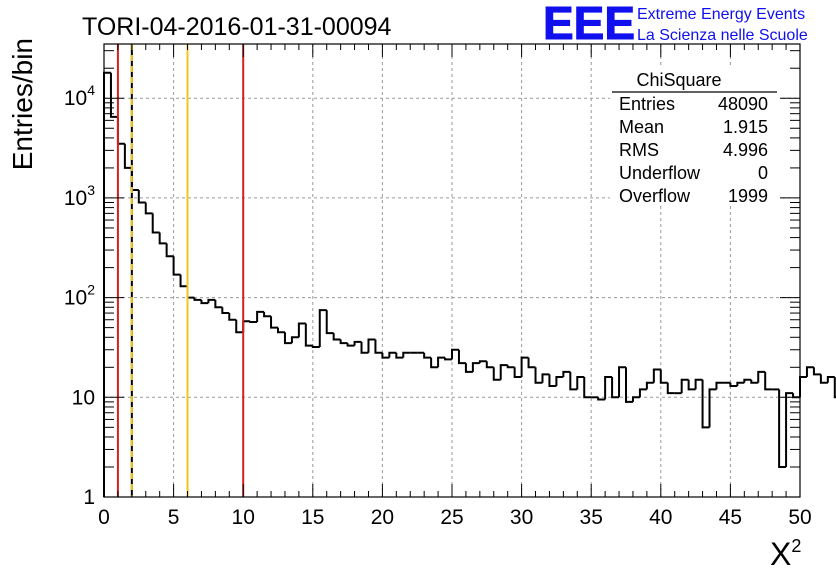 Image resolution: width=836 pixels, height=572 pixels. Describe the element at coordinates (647, 104) in the screenshot. I see `stats-row-label: Entries` at that location.